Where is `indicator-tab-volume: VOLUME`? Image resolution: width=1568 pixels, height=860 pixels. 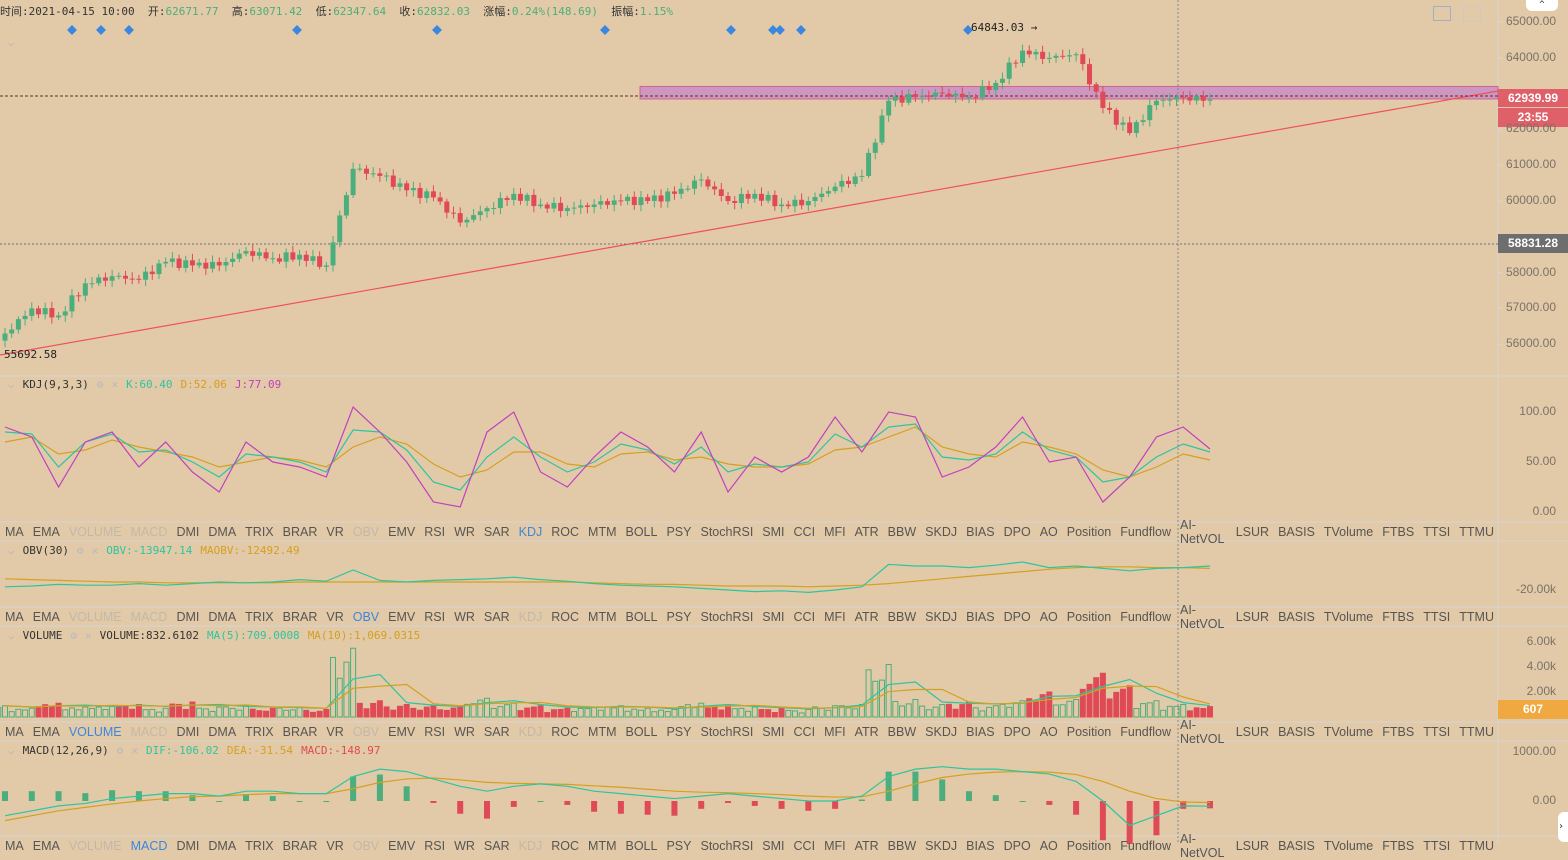 indicator-tab-volume: VOLUME is located at coordinates (95, 845).